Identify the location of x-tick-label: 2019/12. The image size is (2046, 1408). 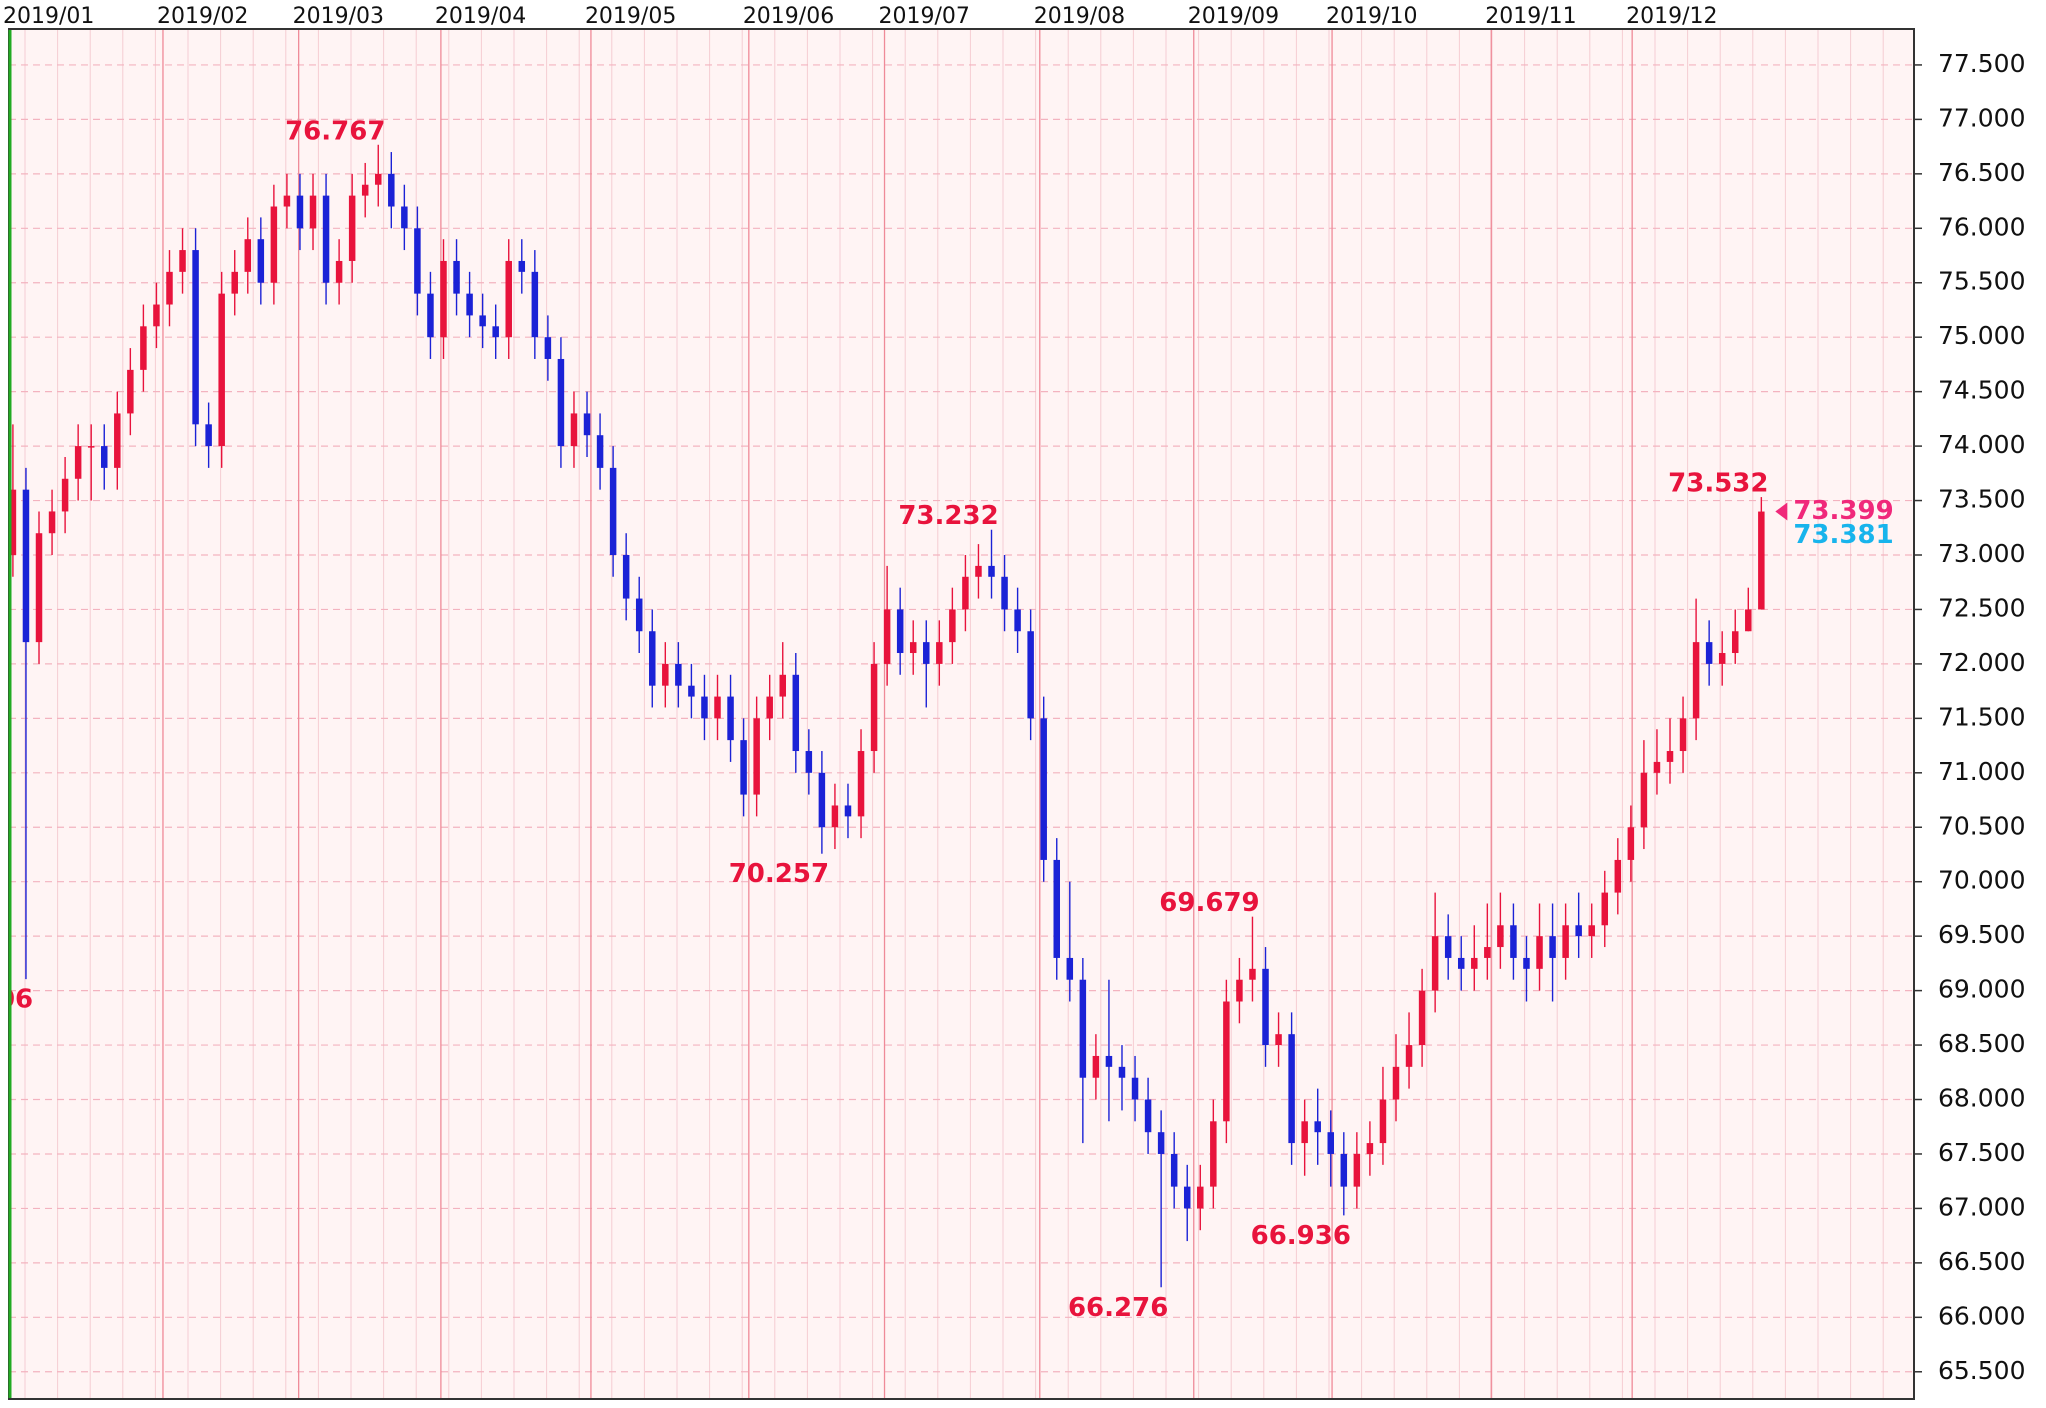
(1671, 16).